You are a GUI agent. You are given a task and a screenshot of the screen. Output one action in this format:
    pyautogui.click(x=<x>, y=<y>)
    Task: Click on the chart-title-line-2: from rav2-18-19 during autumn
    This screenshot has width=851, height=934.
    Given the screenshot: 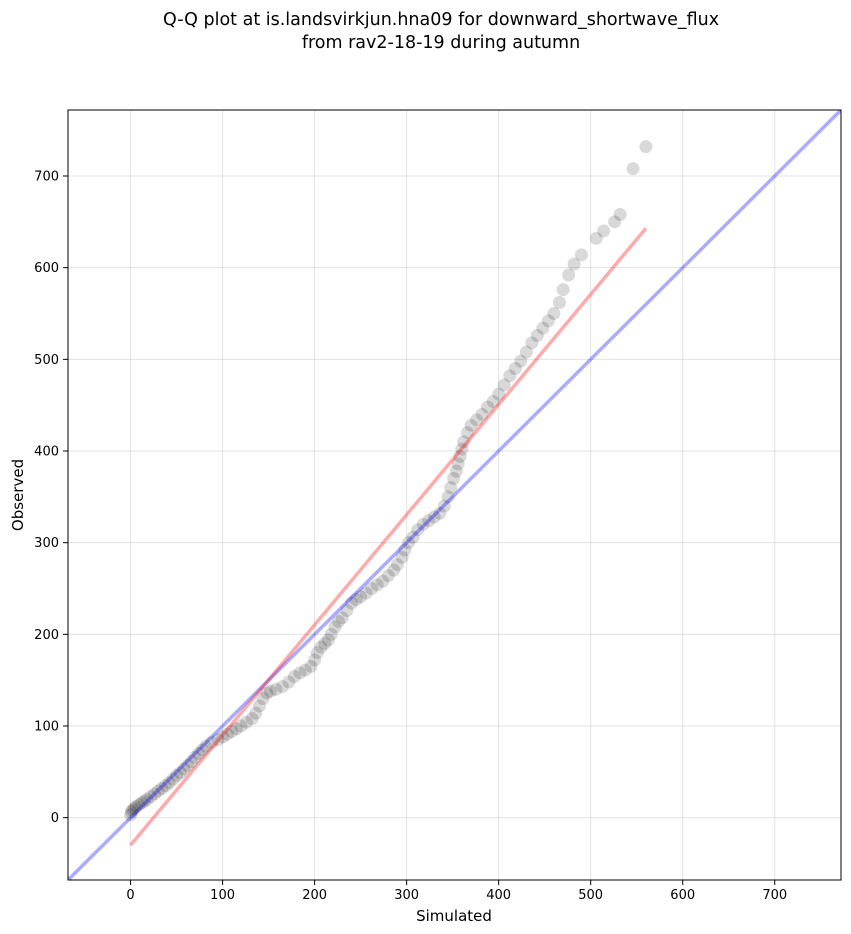 What is the action you would take?
    pyautogui.click(x=441, y=43)
    